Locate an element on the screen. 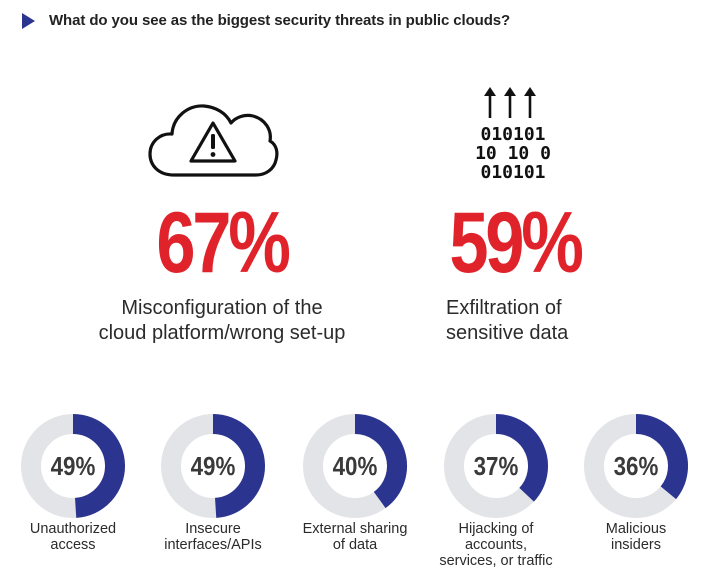 The width and height of the screenshot is (715, 585). donut-category-label: External sharing of data is located at coordinates (355, 537).